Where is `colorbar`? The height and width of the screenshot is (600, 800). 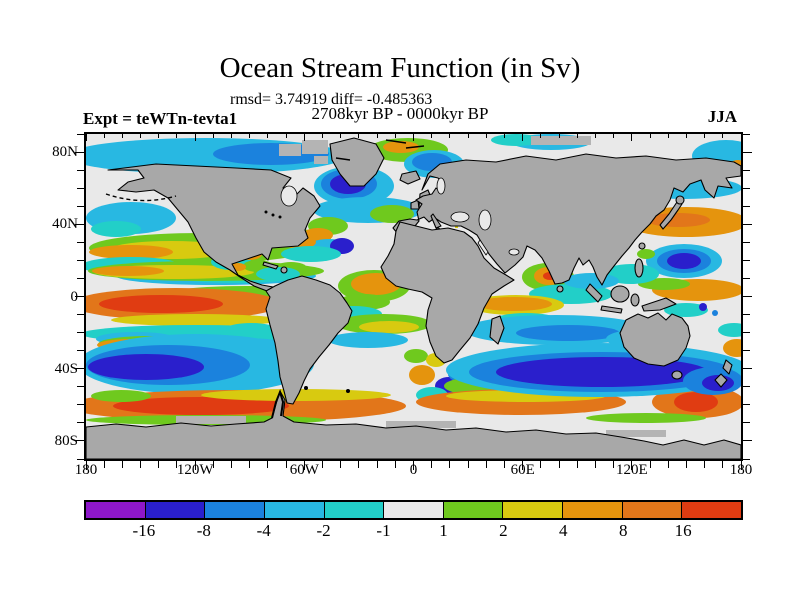 colorbar is located at coordinates (413, 510).